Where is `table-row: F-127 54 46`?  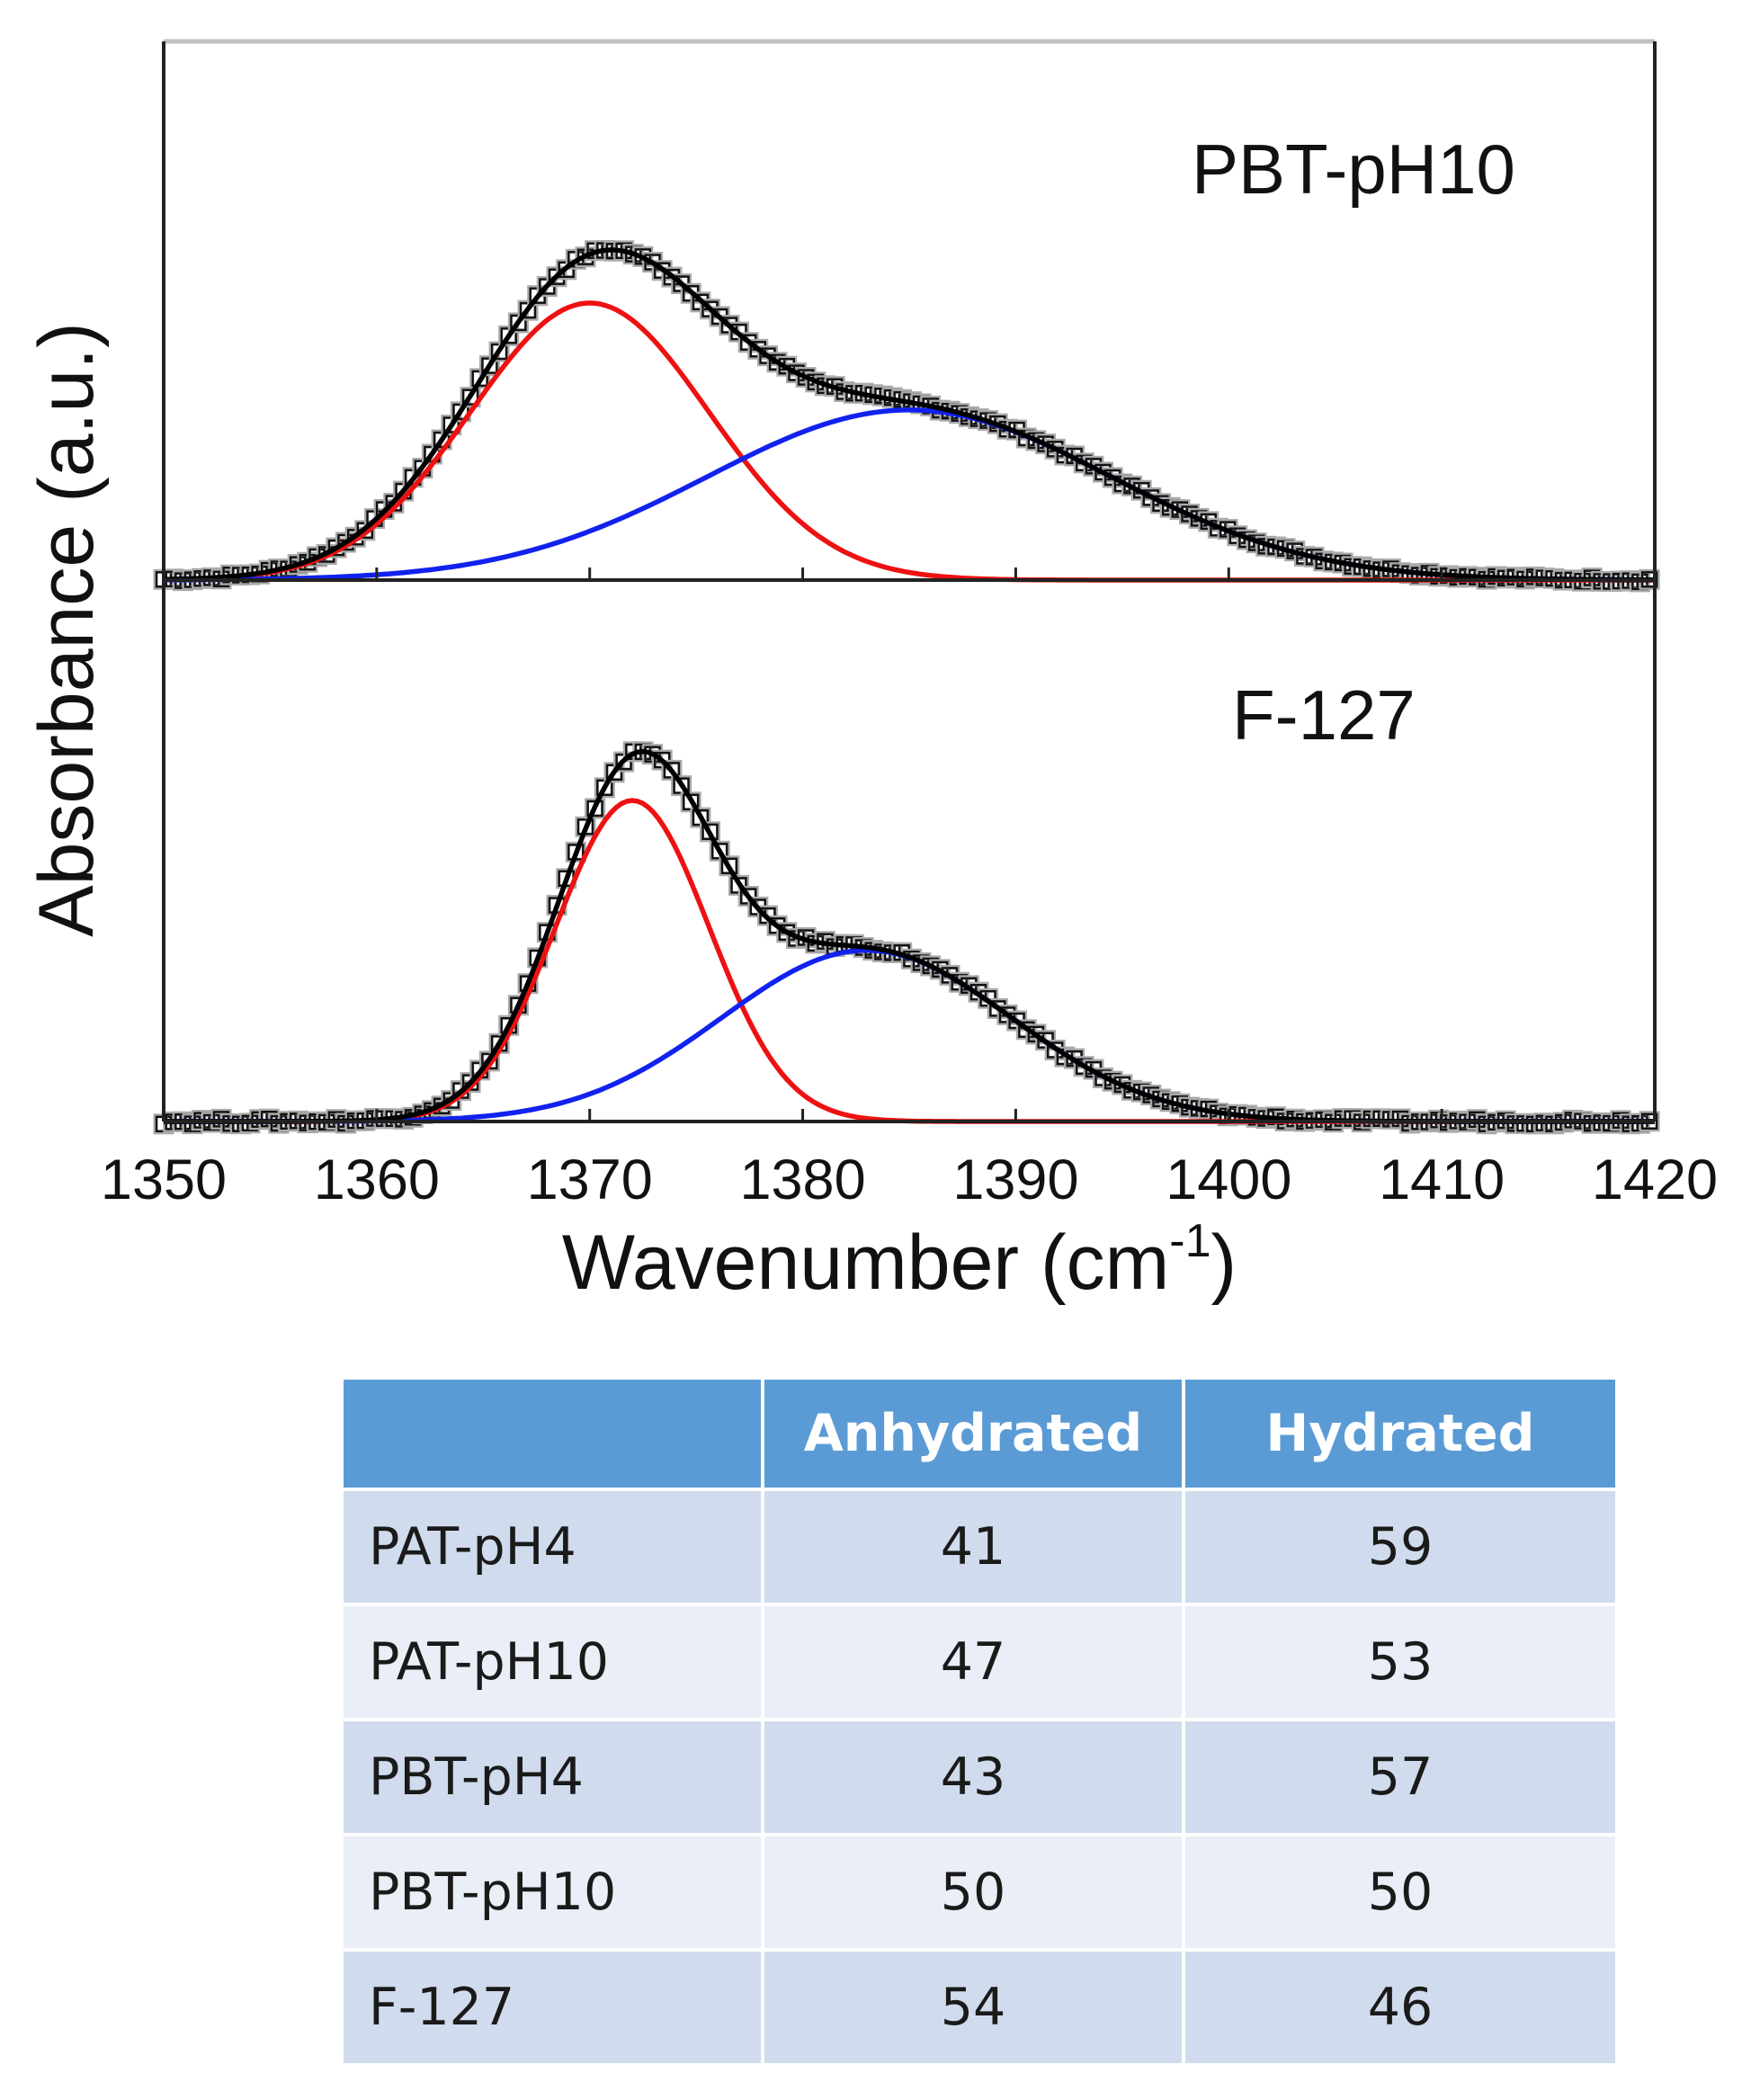
table-row: F-127 54 46 is located at coordinates (979, 2008).